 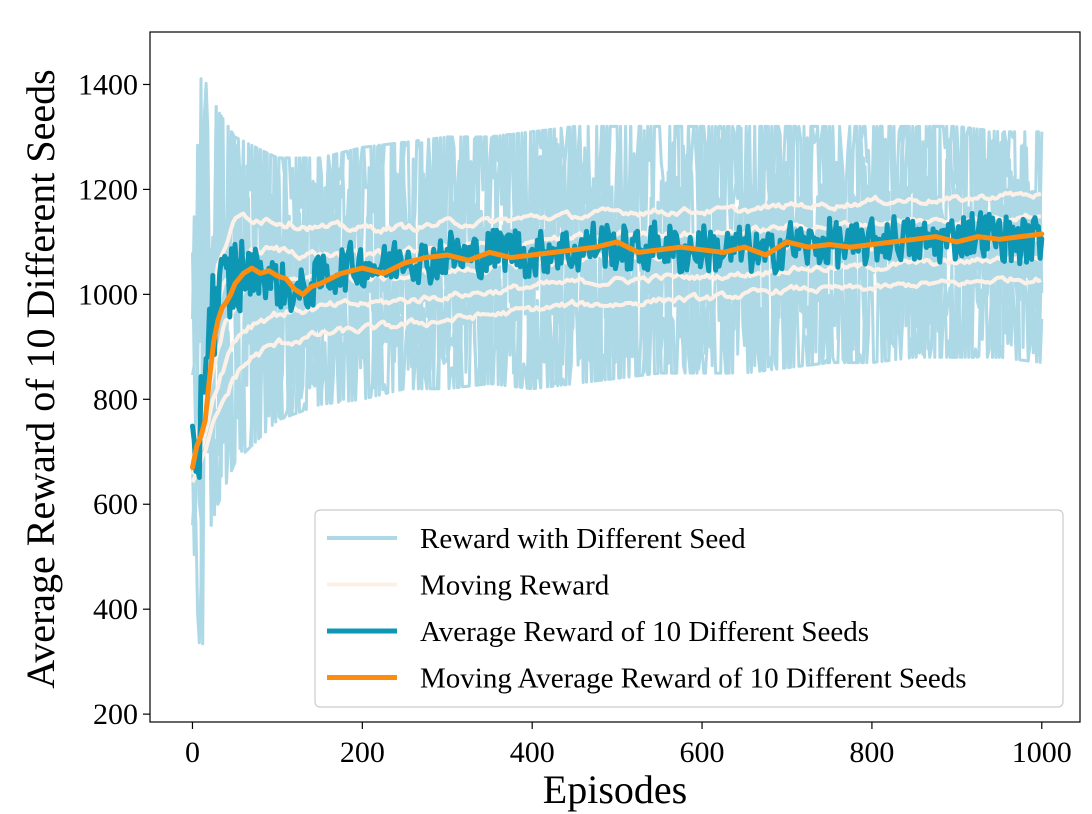 What do you see at coordinates (532, 752) in the screenshot?
I see `x-tick-label: 400` at bounding box center [532, 752].